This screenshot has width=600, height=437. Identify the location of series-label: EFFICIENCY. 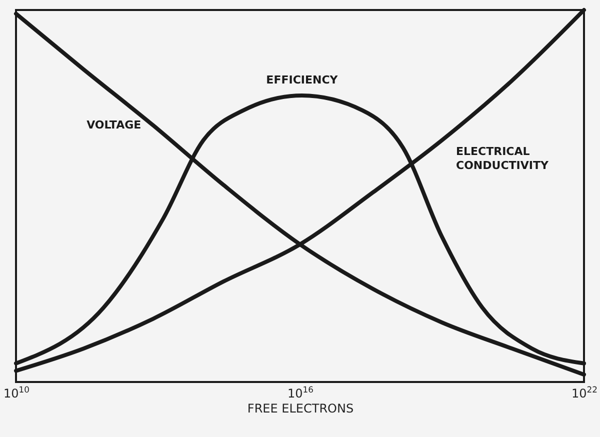
(302, 80).